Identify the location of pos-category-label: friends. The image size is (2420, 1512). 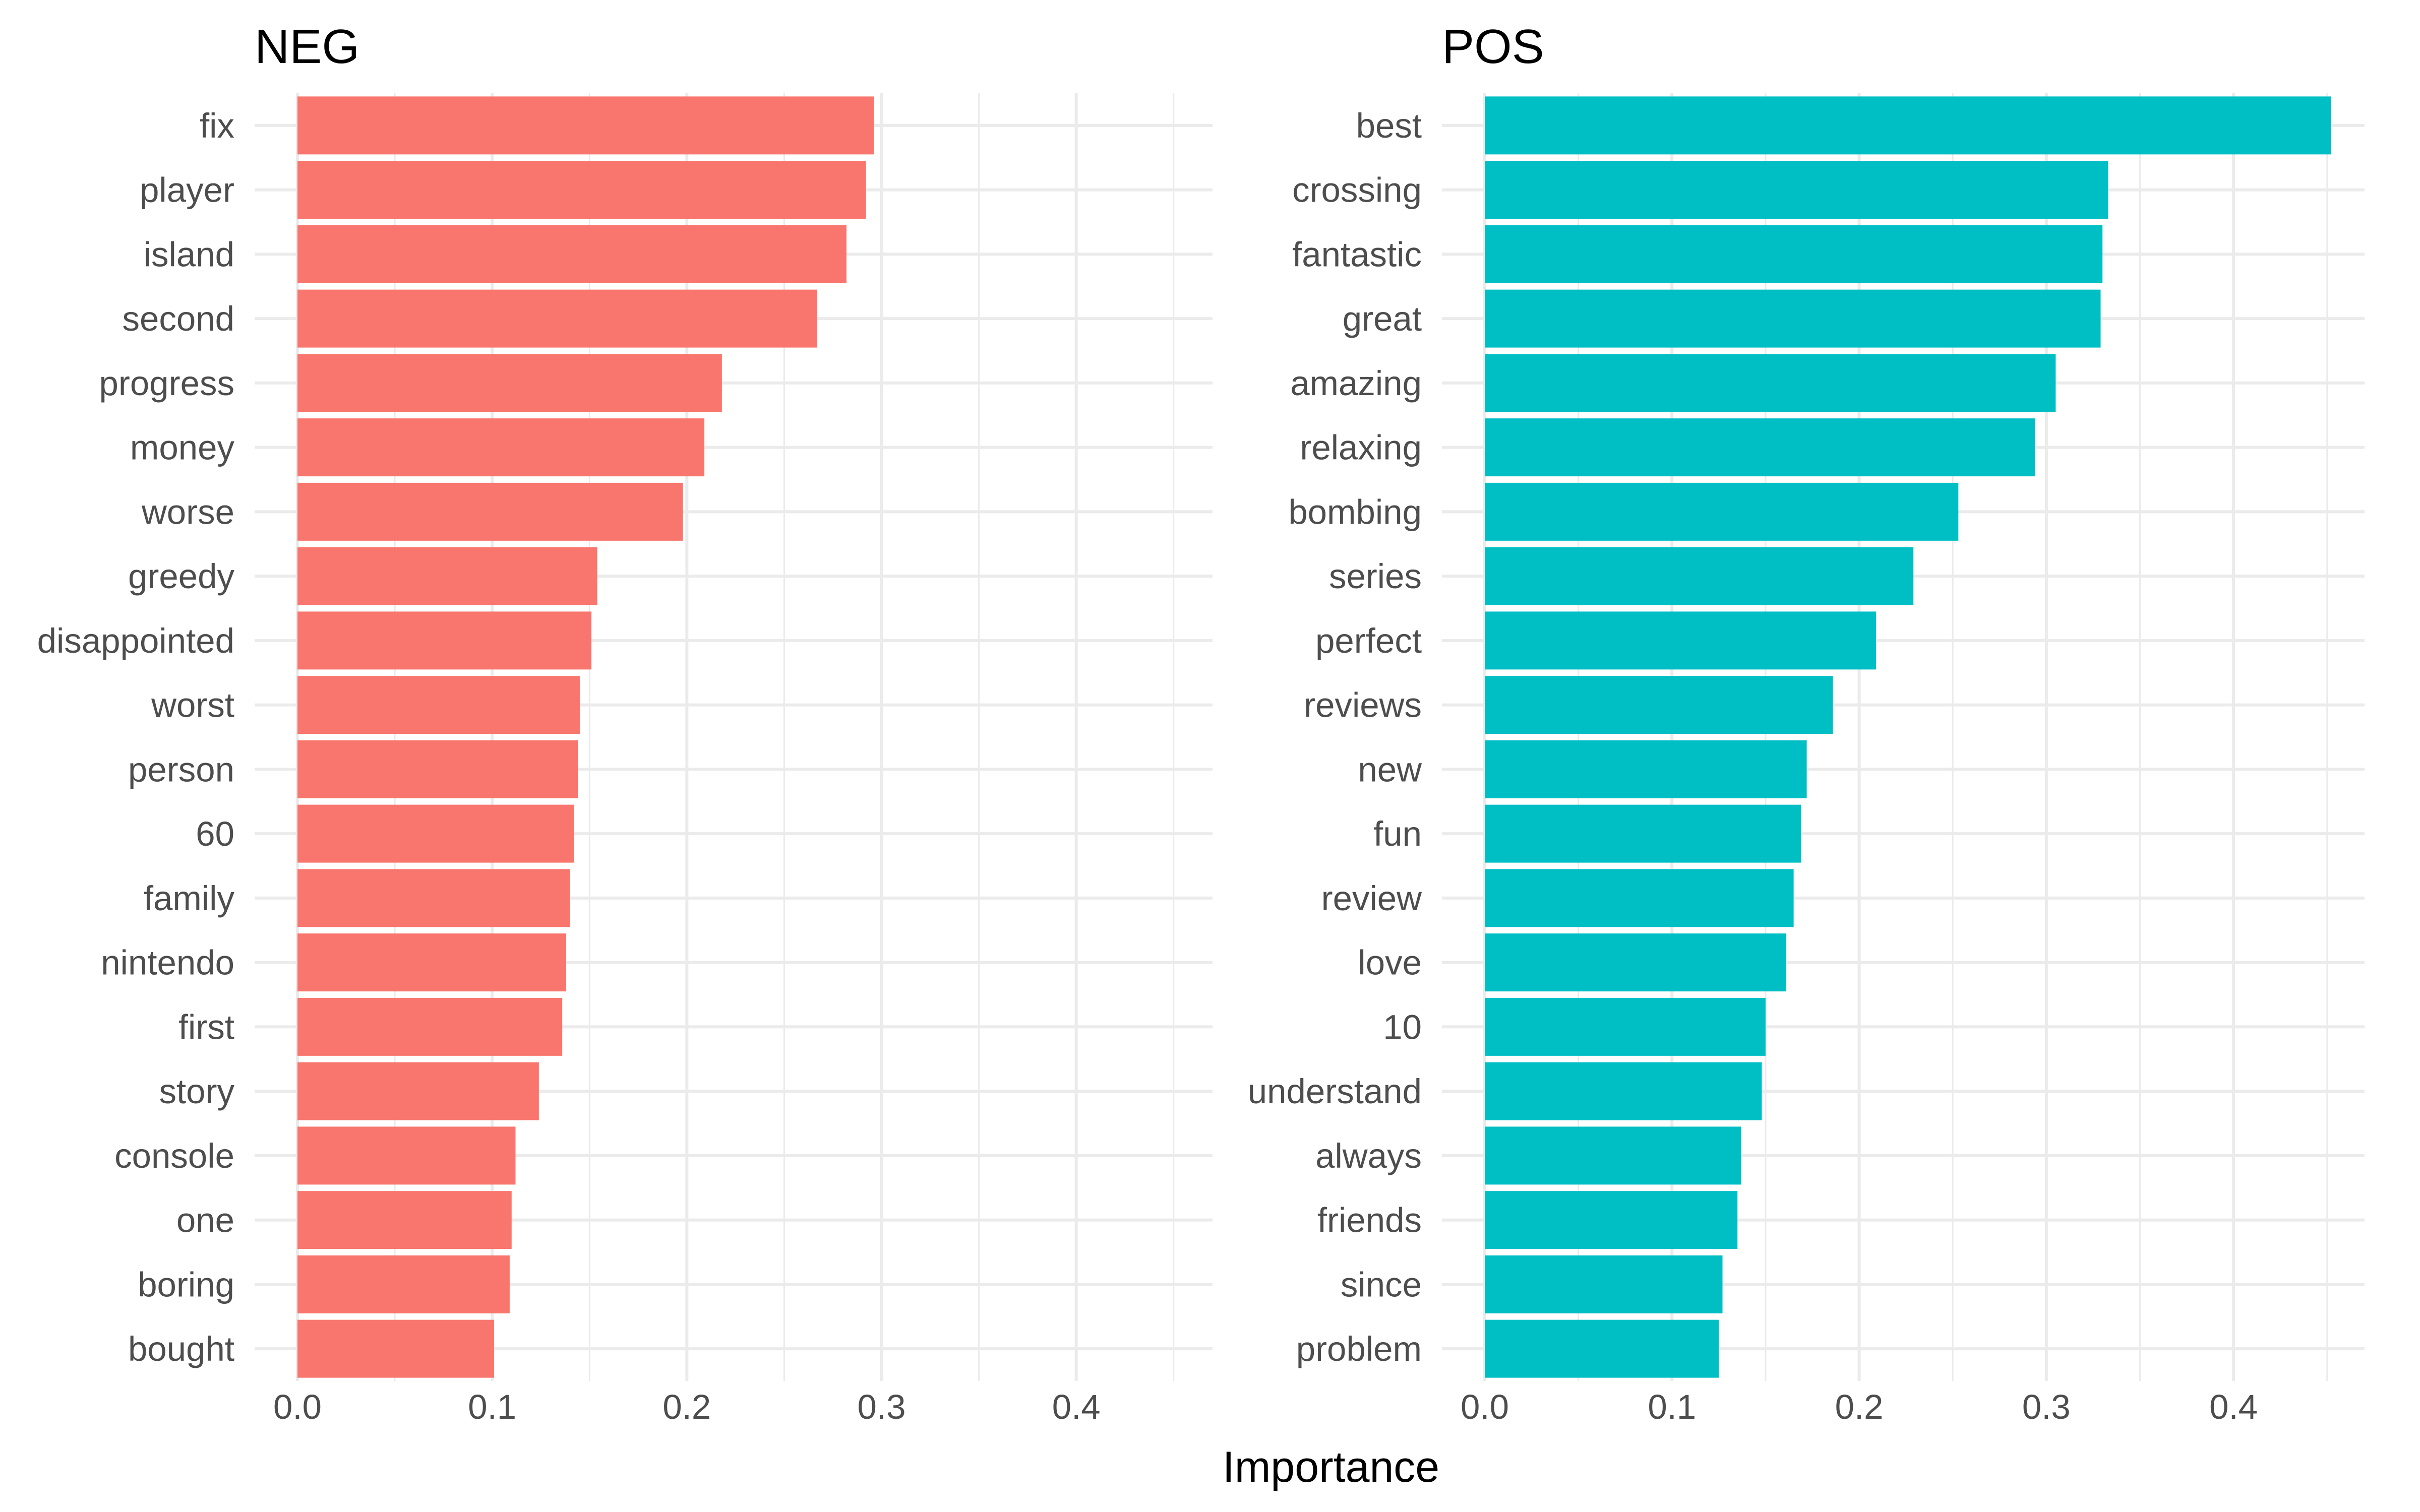
(1369, 1220).